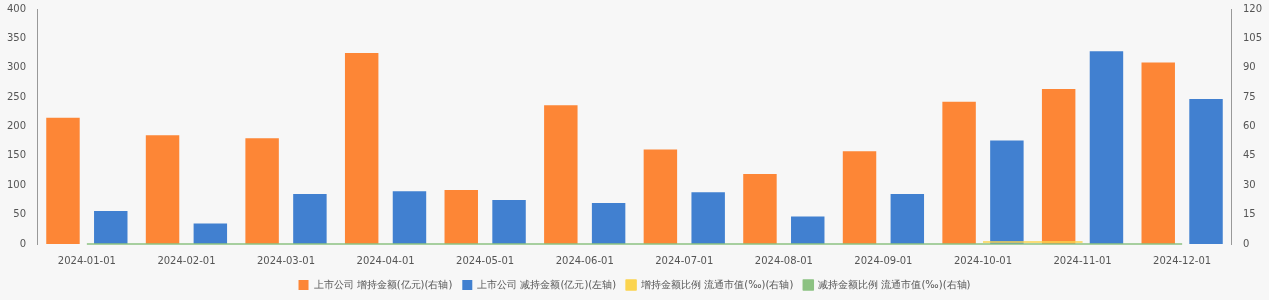 This screenshot has height=300, width=1269. What do you see at coordinates (16, 8) in the screenshot?
I see `y-tick-label: 400` at bounding box center [16, 8].